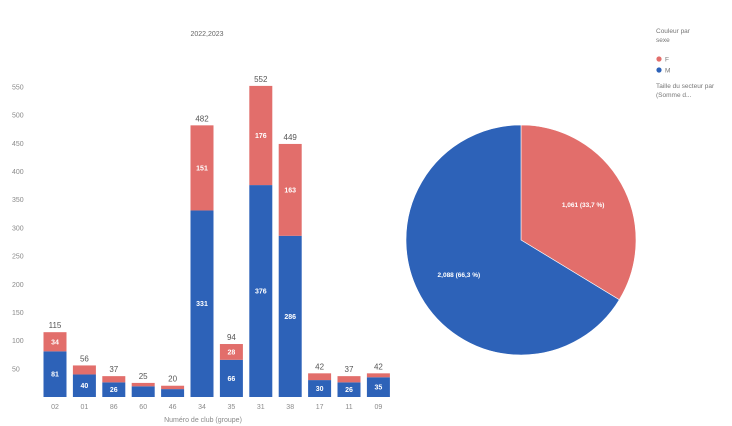 Image resolution: width=732 pixels, height=426 pixels. I want to click on bar-value-label-m: 376, so click(261, 292).